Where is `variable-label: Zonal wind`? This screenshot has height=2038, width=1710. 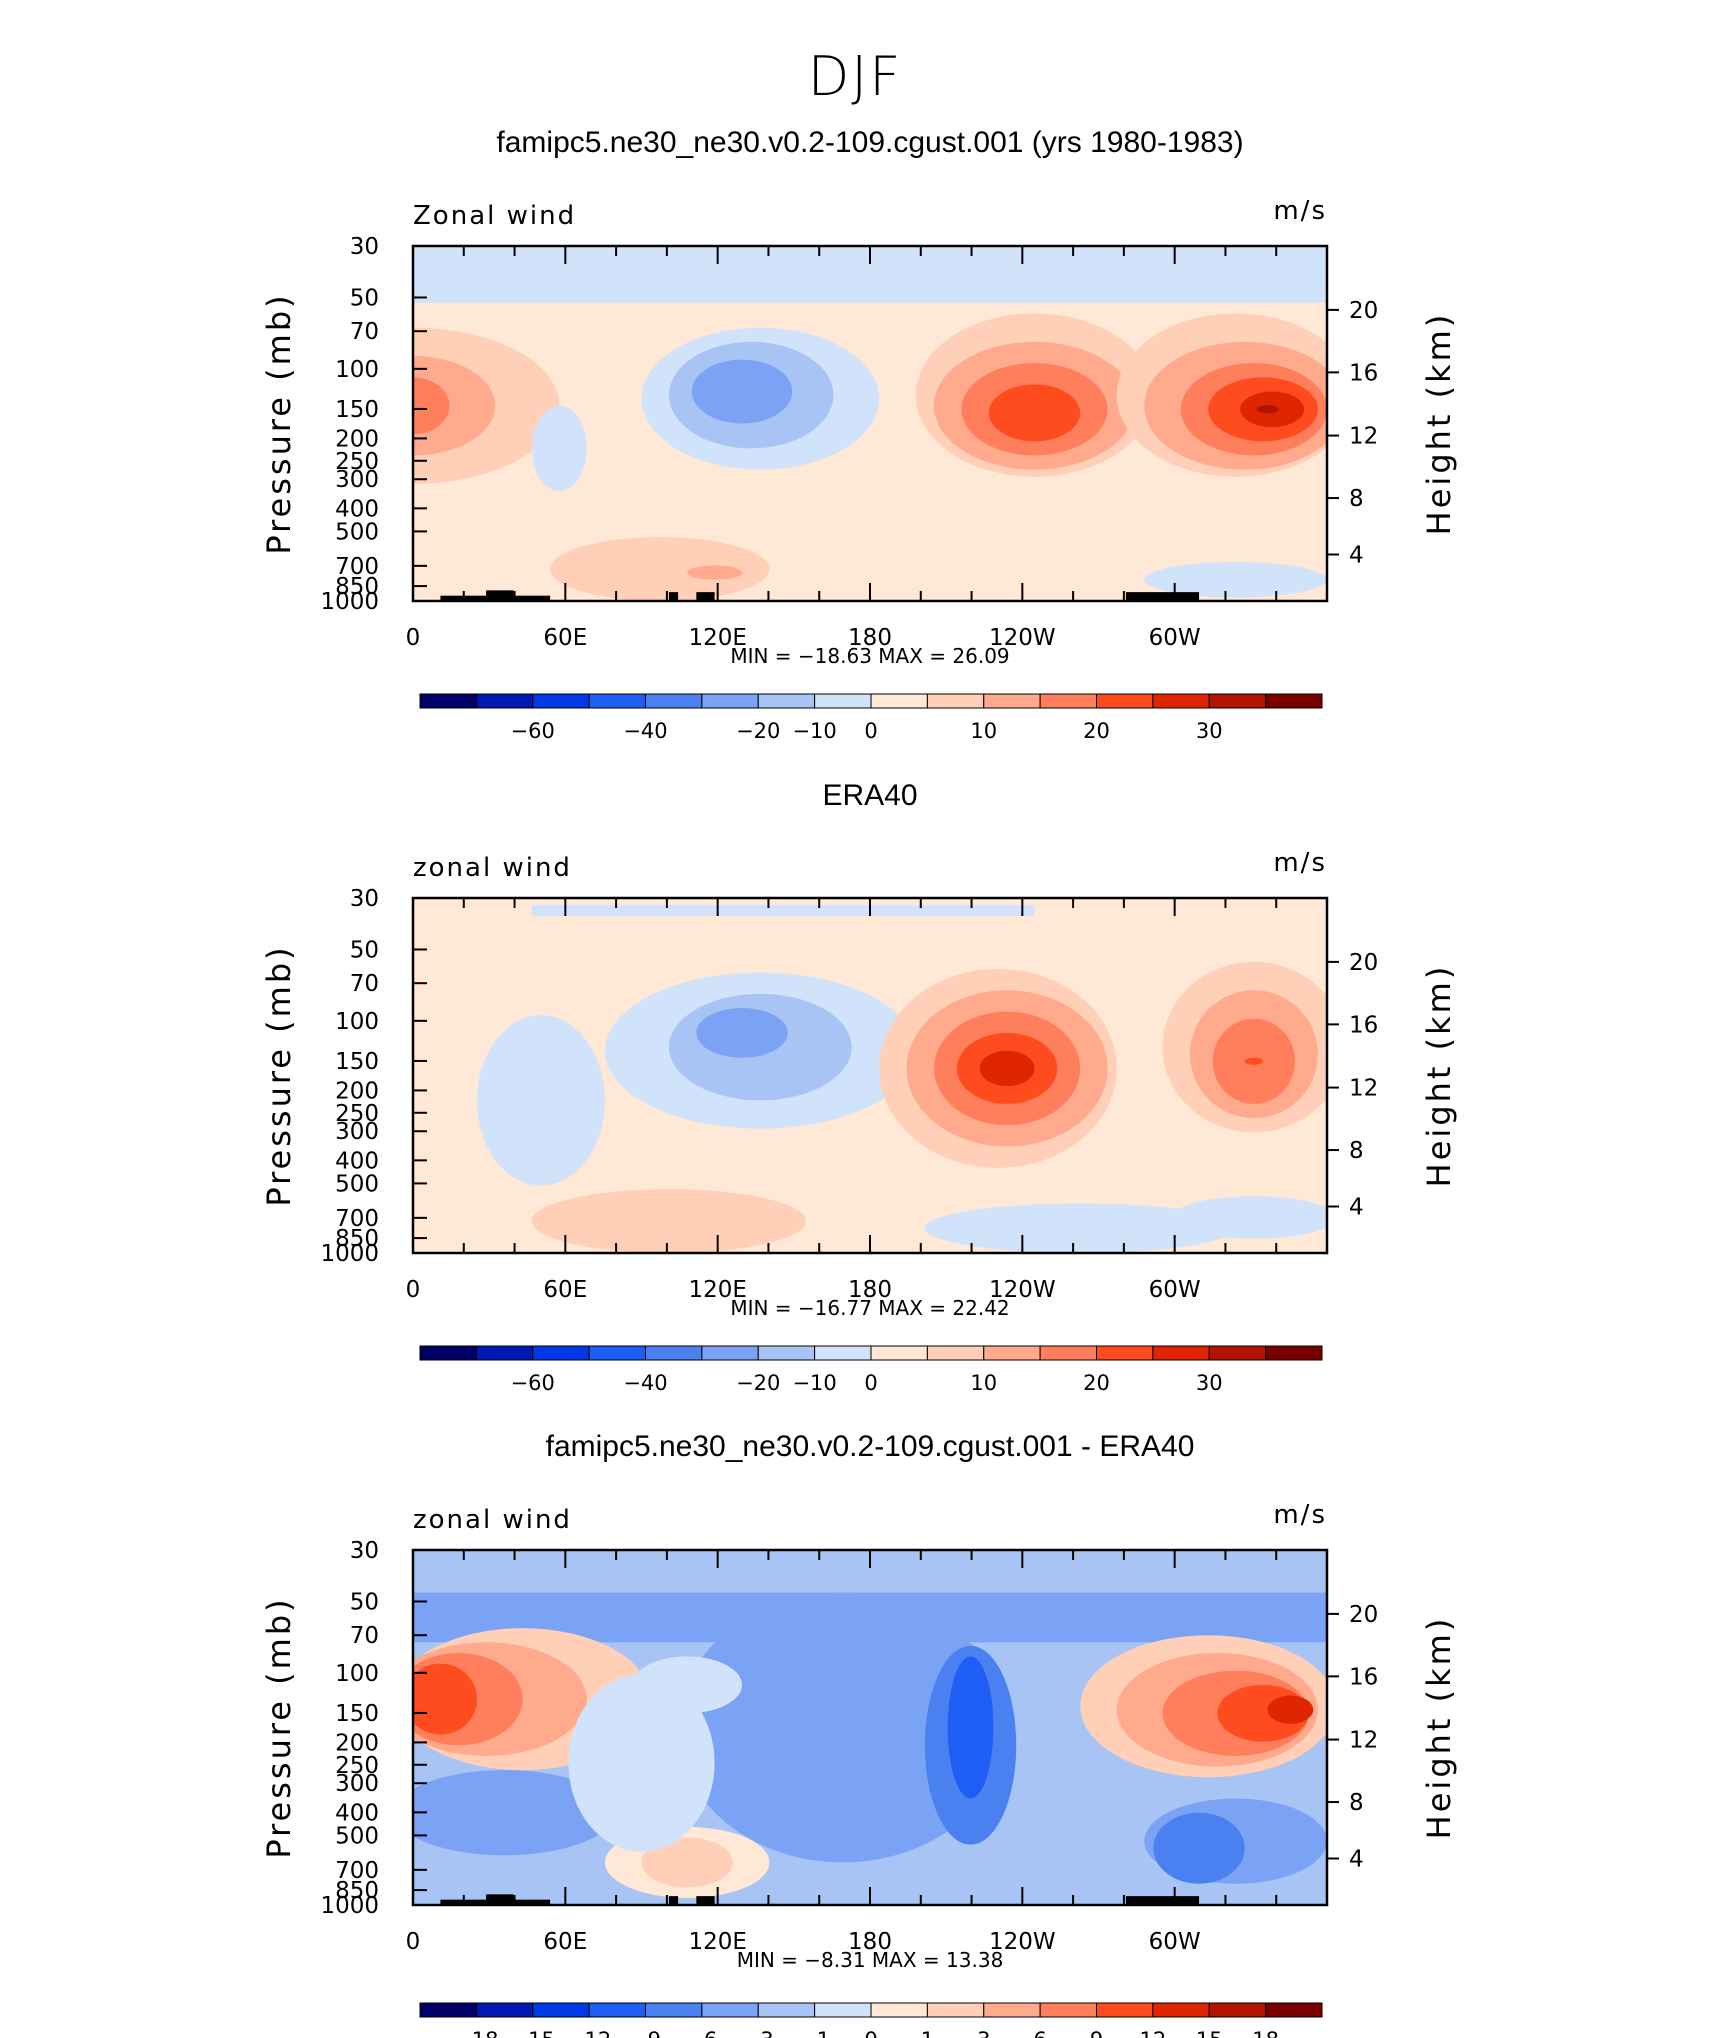
variable-label: Zonal wind is located at coordinates (494, 216).